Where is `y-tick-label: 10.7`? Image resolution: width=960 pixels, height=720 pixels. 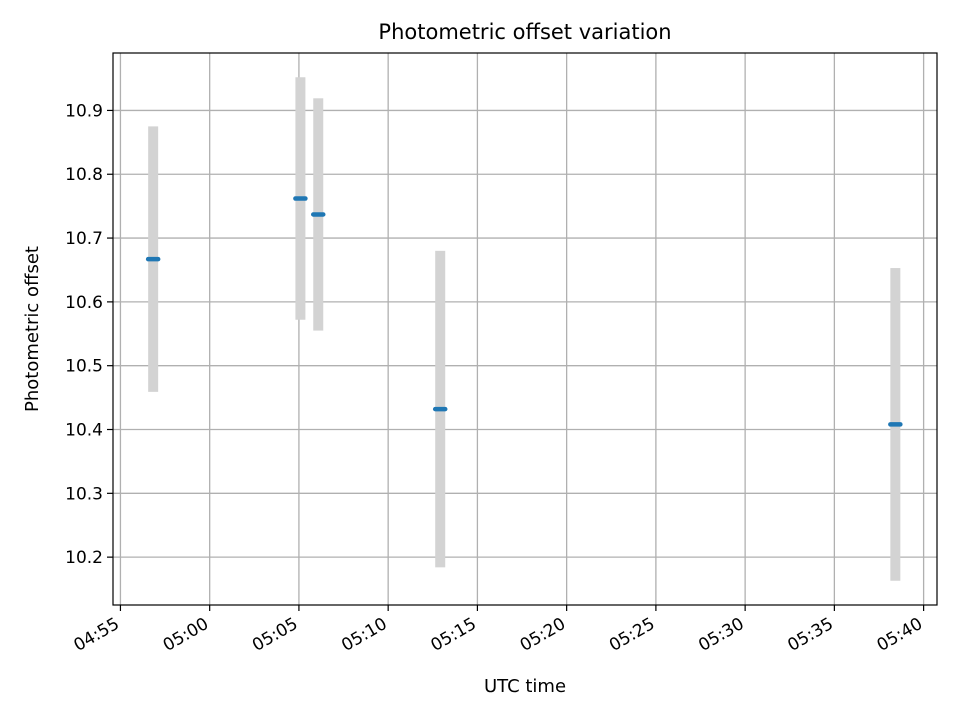
y-tick-label: 10.7 is located at coordinates (84, 239).